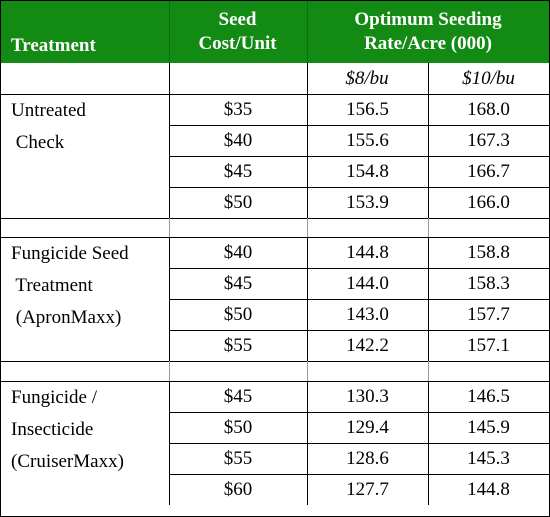  Describe the element at coordinates (488, 78) in the screenshot. I see `price-10-bu: $10/bu` at that location.